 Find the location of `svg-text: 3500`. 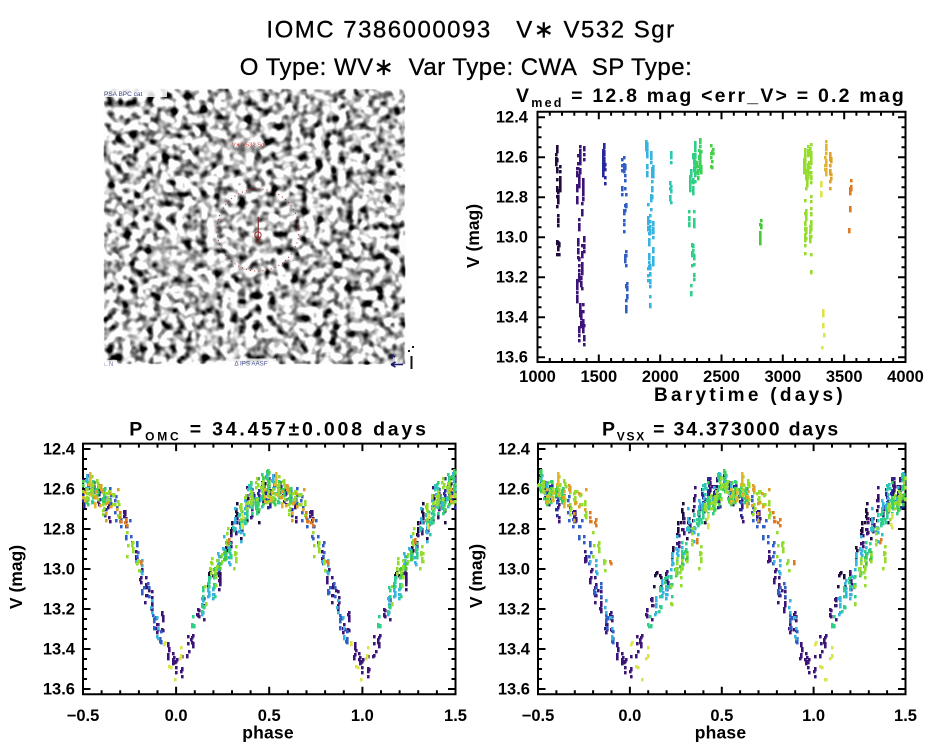

svg-text: 3500 is located at coordinates (844, 377).